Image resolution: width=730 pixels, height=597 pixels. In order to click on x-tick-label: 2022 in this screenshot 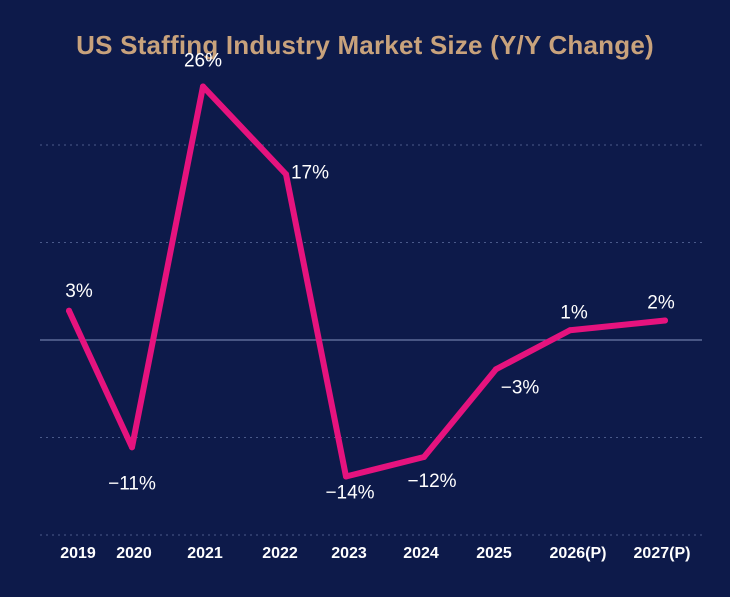, I will do `click(280, 553)`.